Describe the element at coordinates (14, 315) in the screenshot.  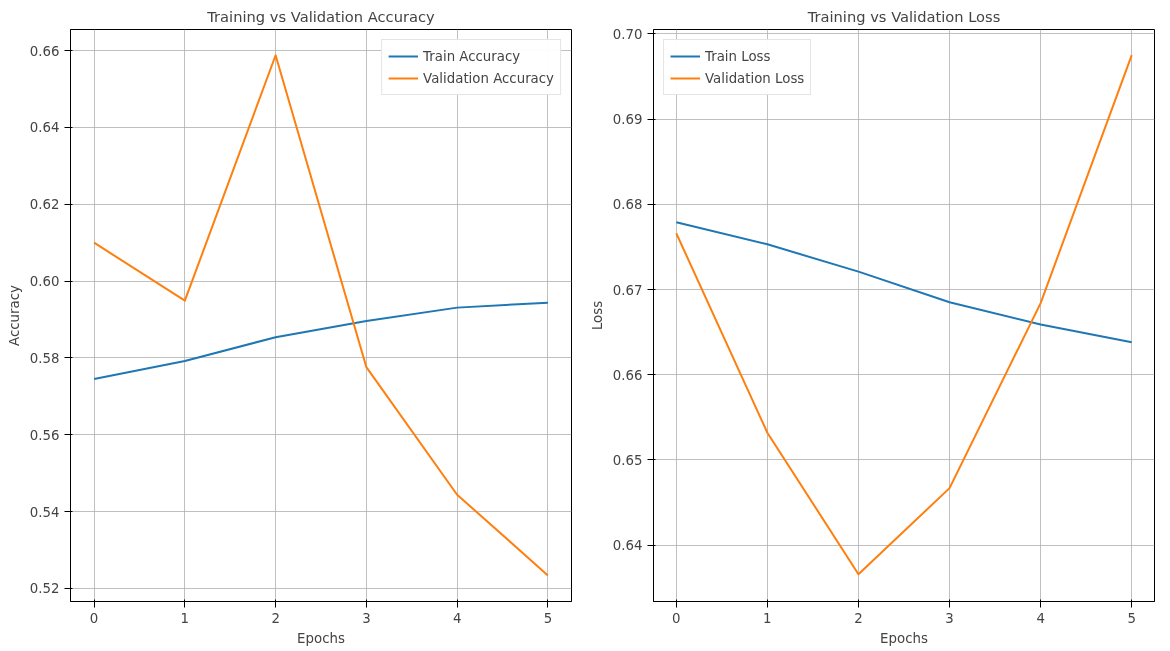
I see `y-axis-title: Accuracy` at that location.